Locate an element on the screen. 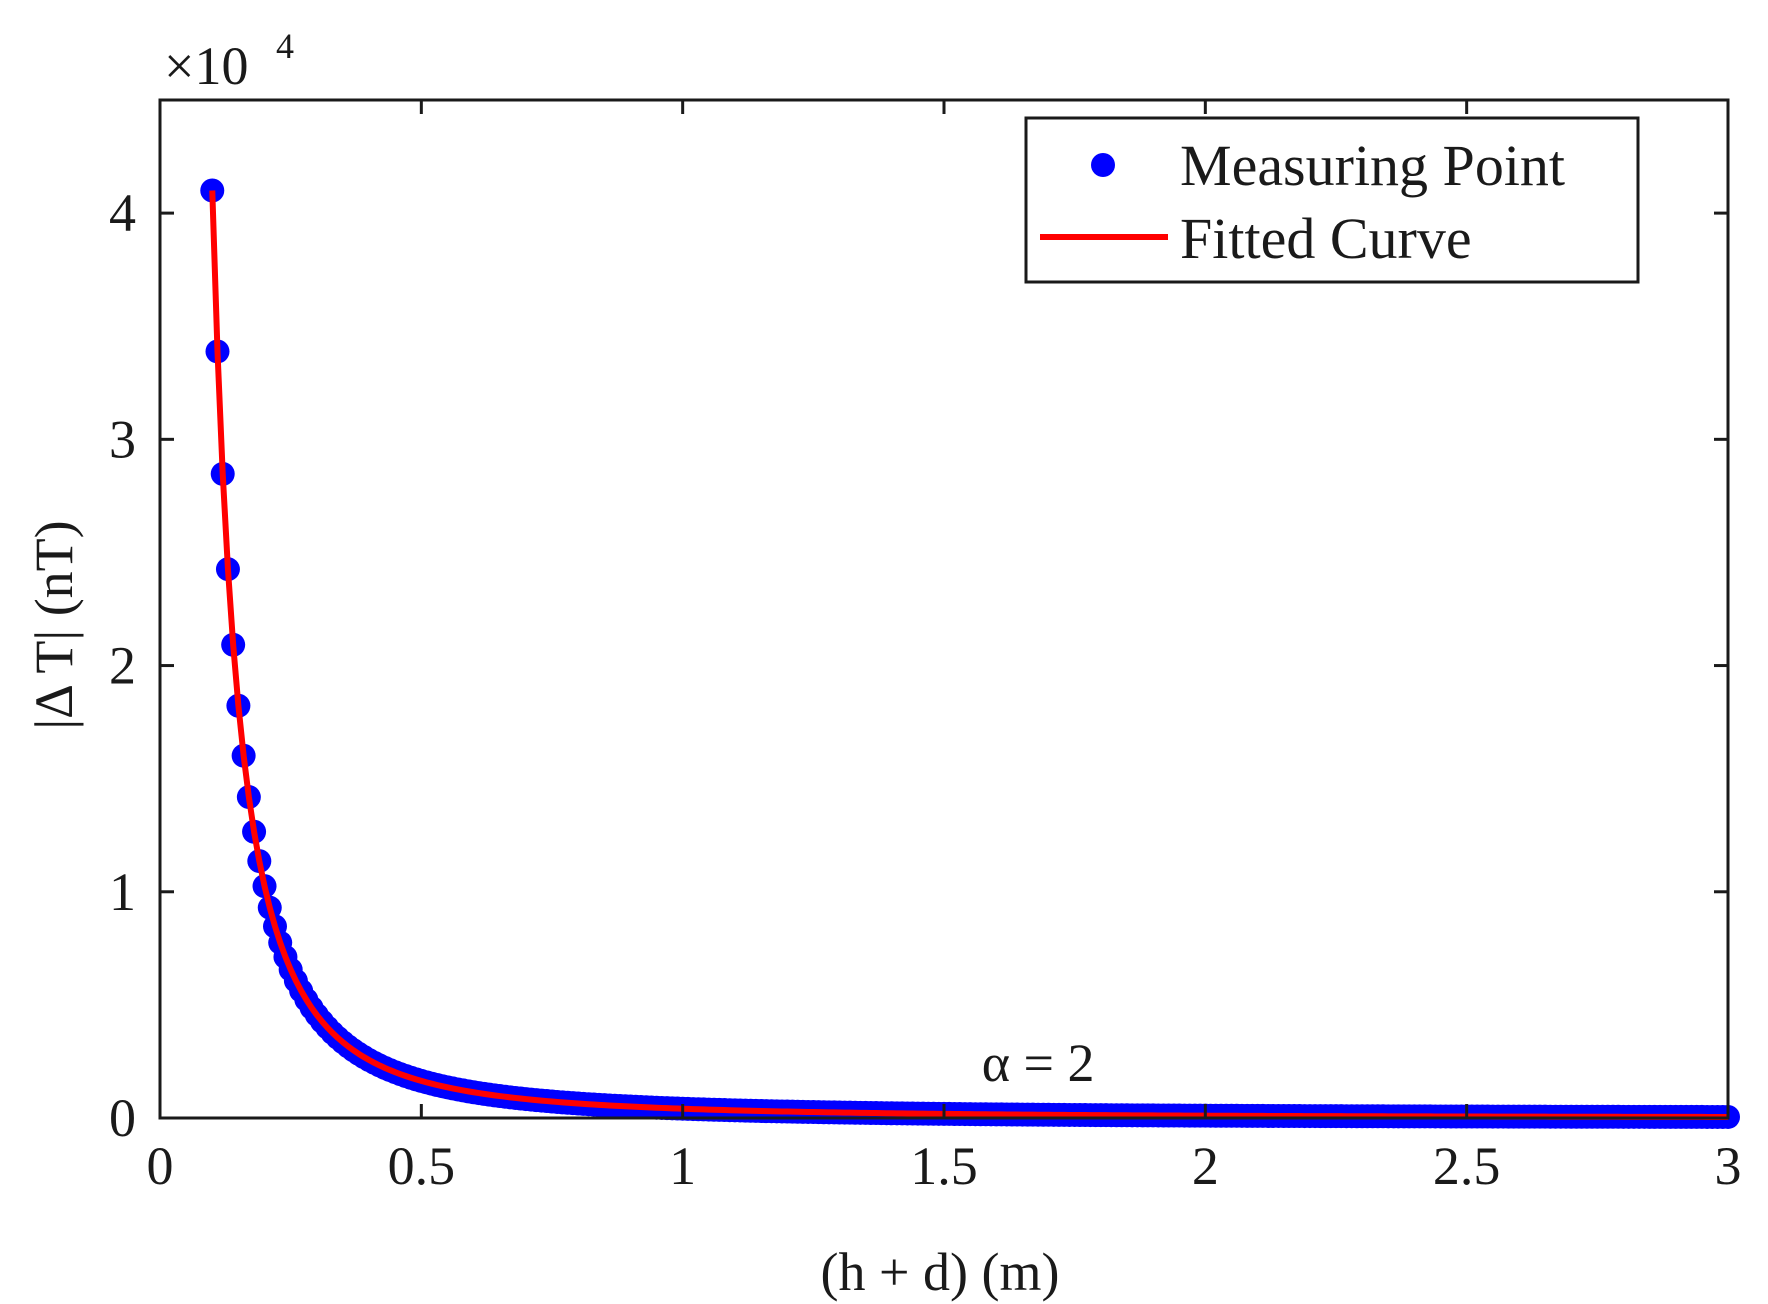  legend-box is located at coordinates (1332, 200).